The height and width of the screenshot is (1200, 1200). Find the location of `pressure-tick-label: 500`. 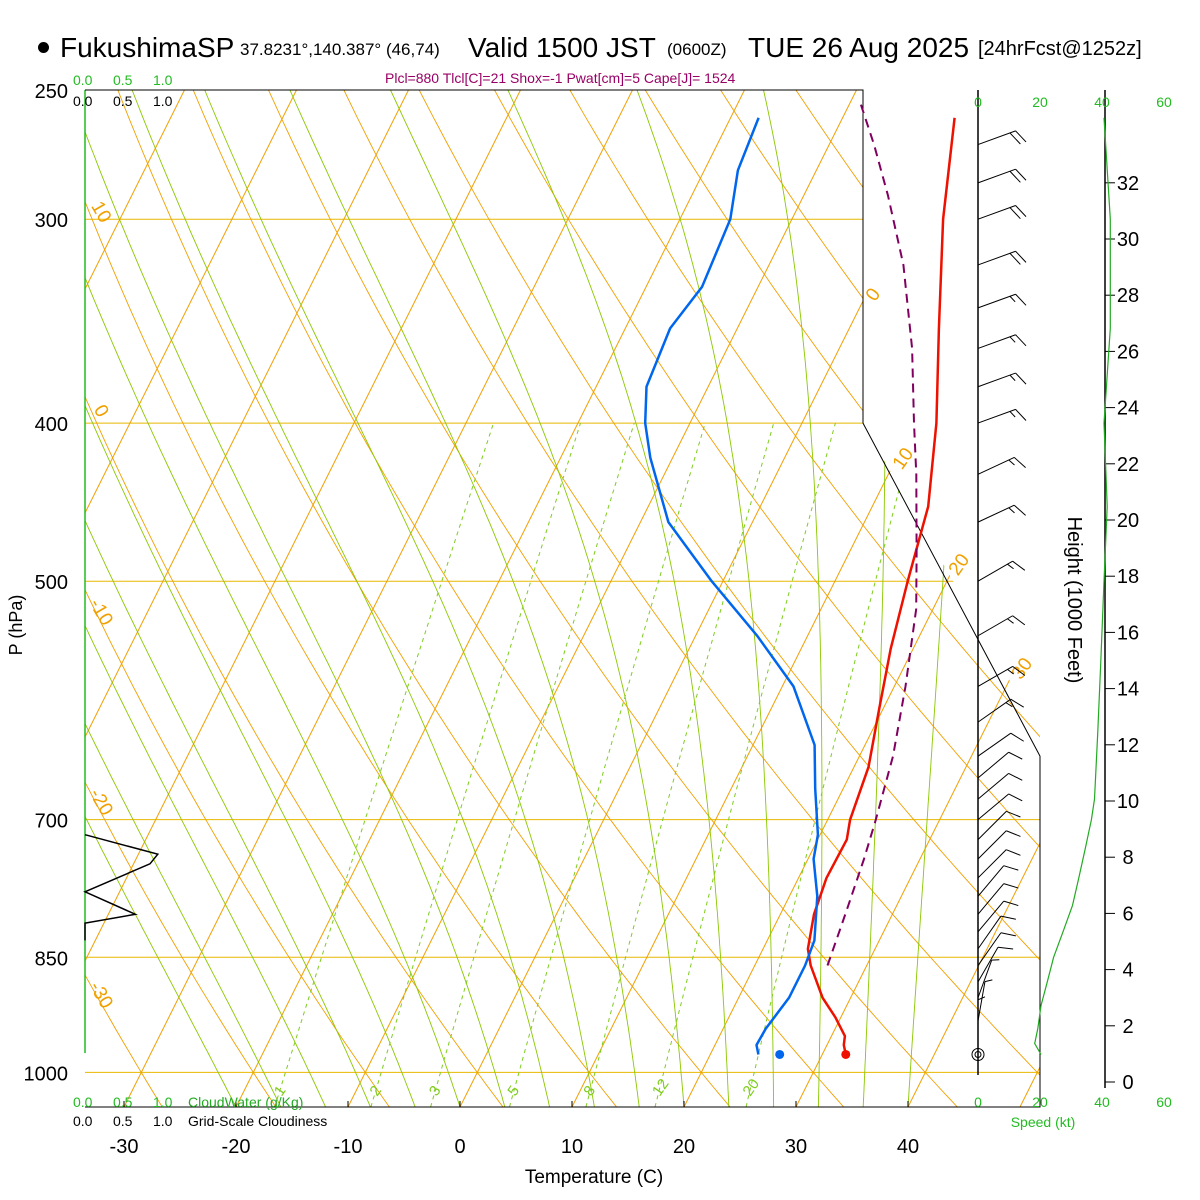

pressure-tick-label: 500 is located at coordinates (51, 583).